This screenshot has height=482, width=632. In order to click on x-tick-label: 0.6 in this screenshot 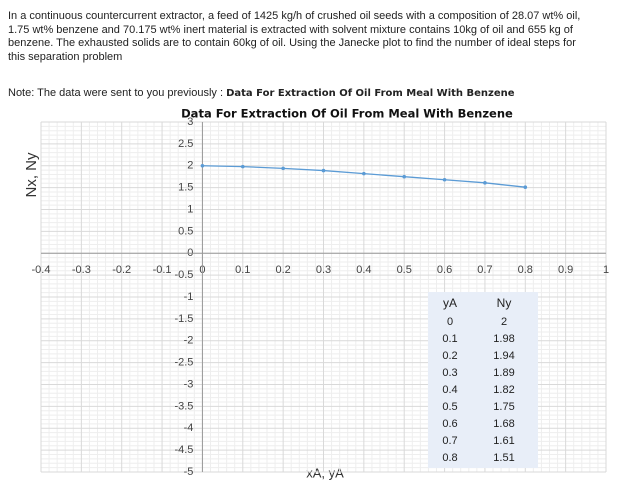, I will do `click(444, 270)`.